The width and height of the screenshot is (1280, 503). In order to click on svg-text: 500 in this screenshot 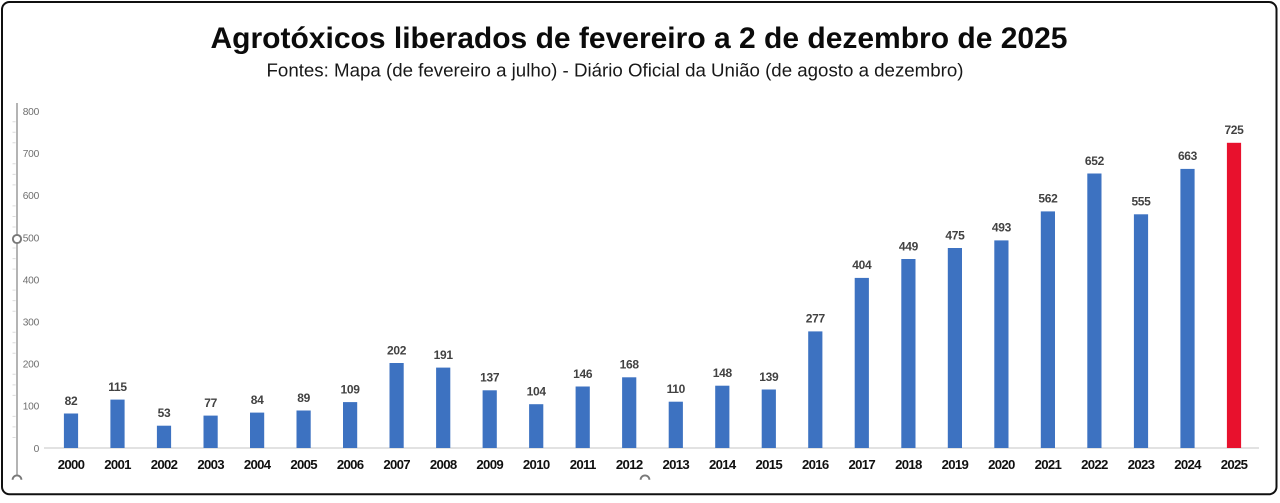, I will do `click(31, 238)`.